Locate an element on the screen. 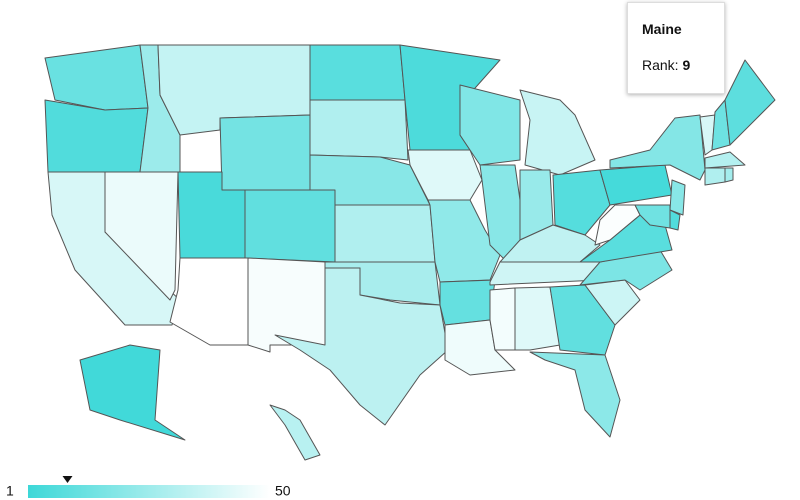  tooltip-rank: Rank: 9 is located at coordinates (683, 65).